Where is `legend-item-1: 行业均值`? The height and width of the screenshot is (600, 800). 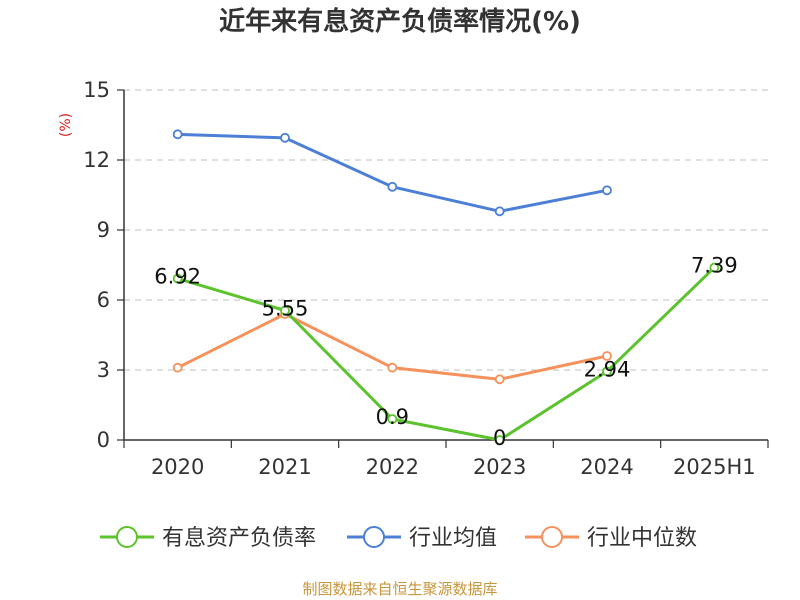 legend-item-1: 行业均值 is located at coordinates (422, 538).